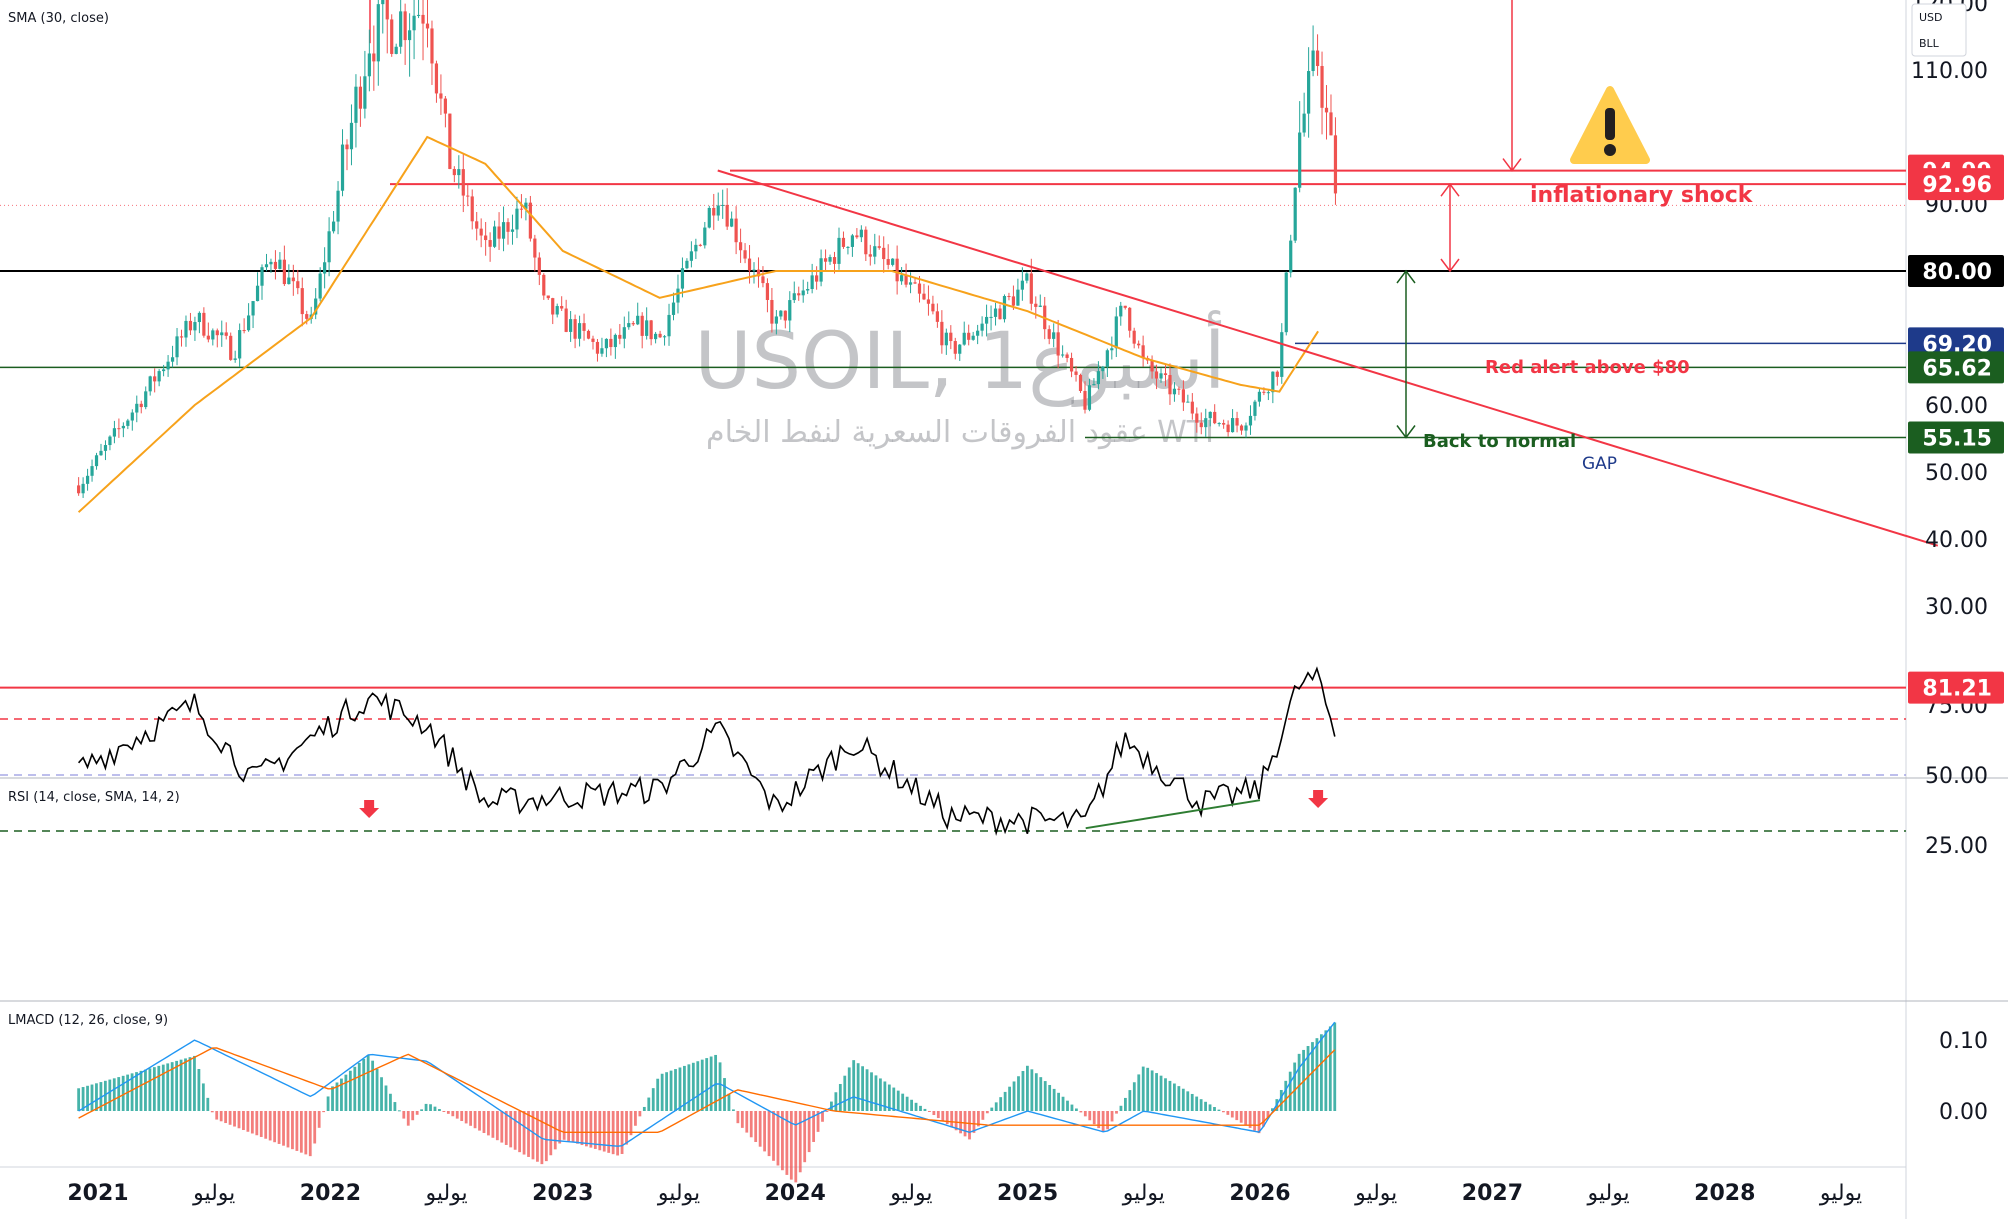 The width and height of the screenshot is (2008, 1219). Describe the element at coordinates (88, 1020) in the screenshot. I see `macd-legend: LMACD (12, 26, close, 9)` at that location.